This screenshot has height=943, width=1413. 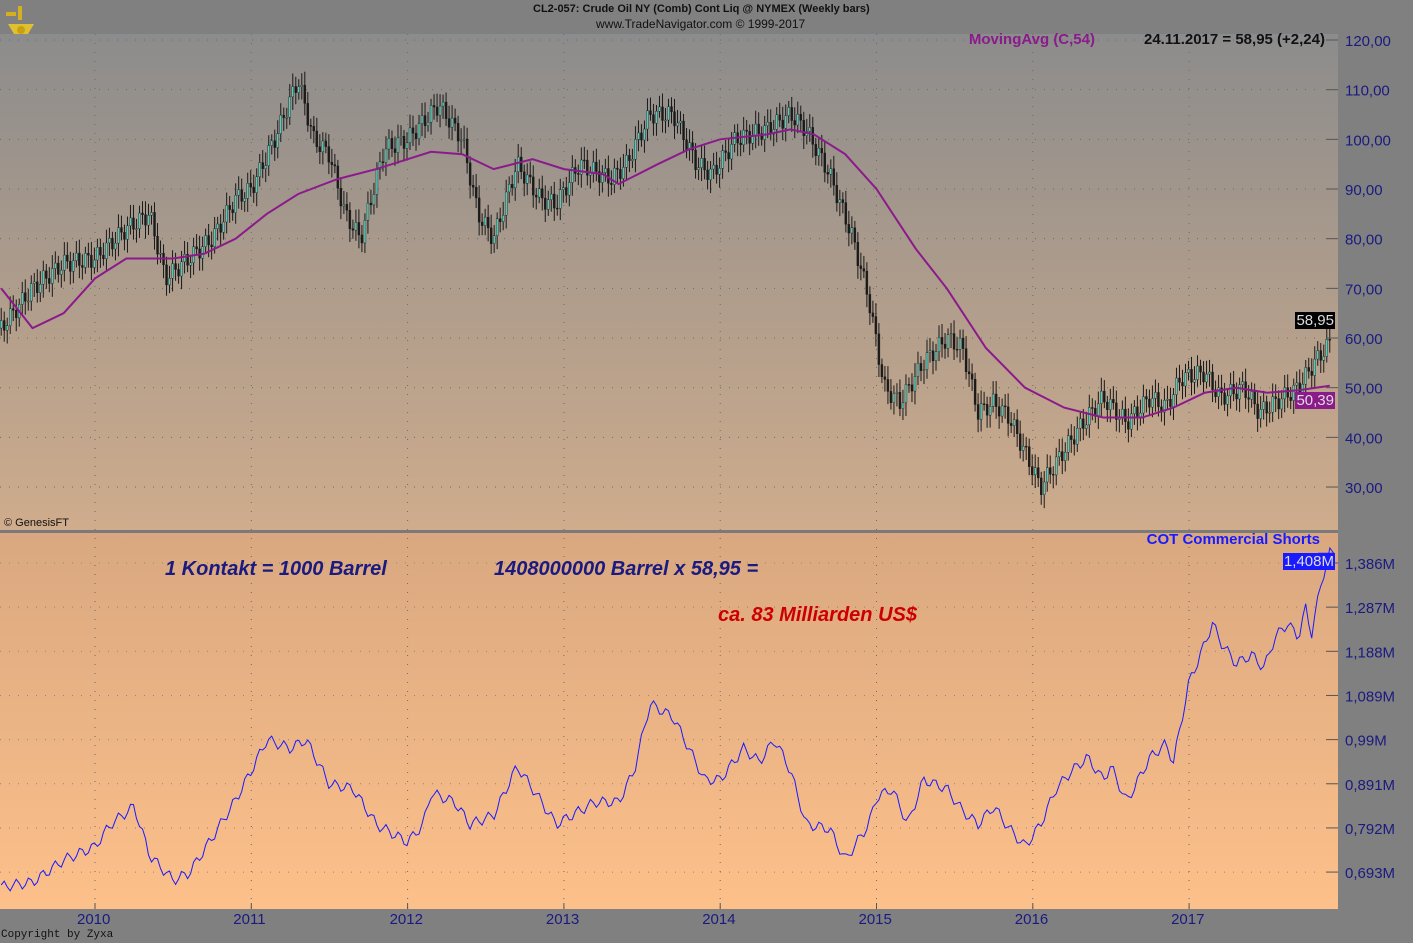 I want to click on price-tick-label: 50,00, so click(x=1364, y=389).